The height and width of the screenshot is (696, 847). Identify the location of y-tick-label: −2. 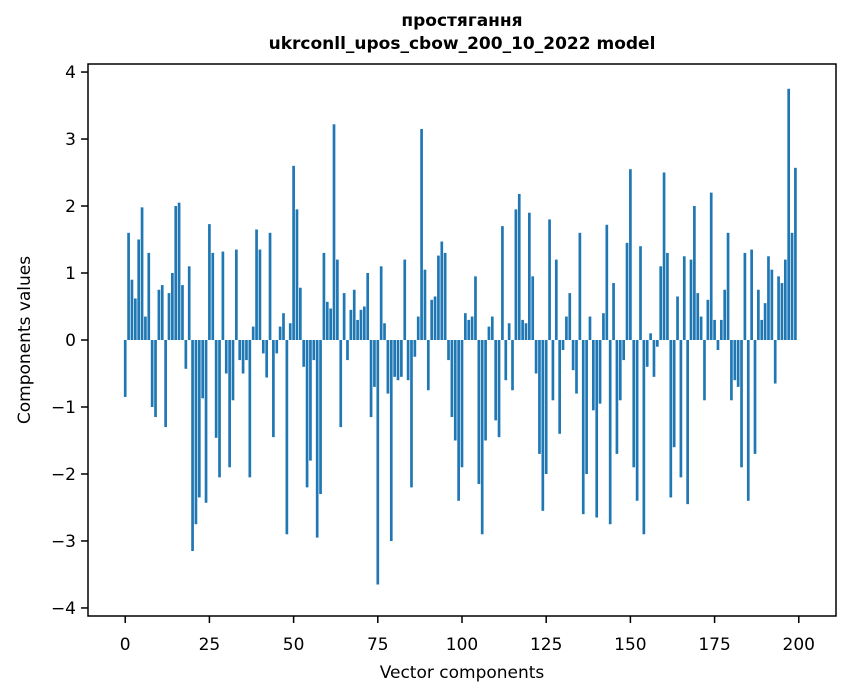
(63, 475).